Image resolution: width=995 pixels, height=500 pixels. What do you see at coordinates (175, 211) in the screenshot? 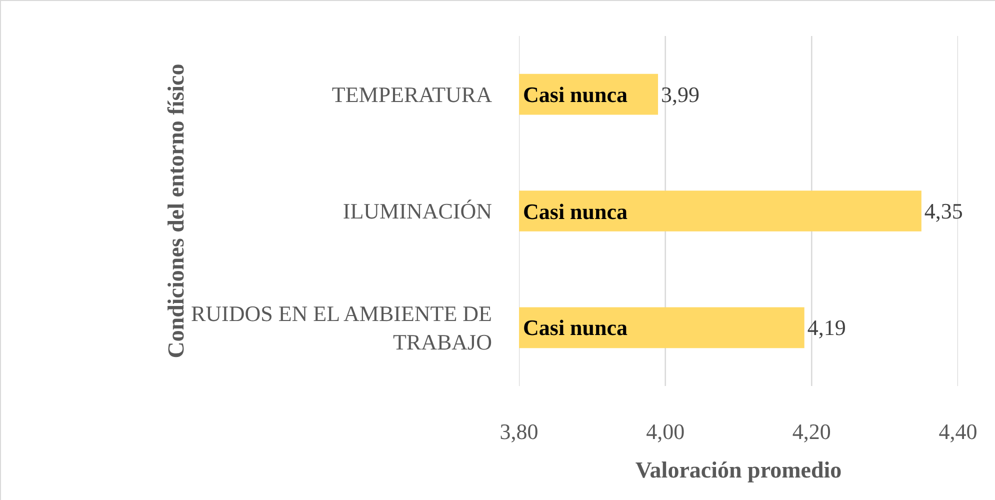
I see `y-axis-title: Condiciones del entorno físico` at bounding box center [175, 211].